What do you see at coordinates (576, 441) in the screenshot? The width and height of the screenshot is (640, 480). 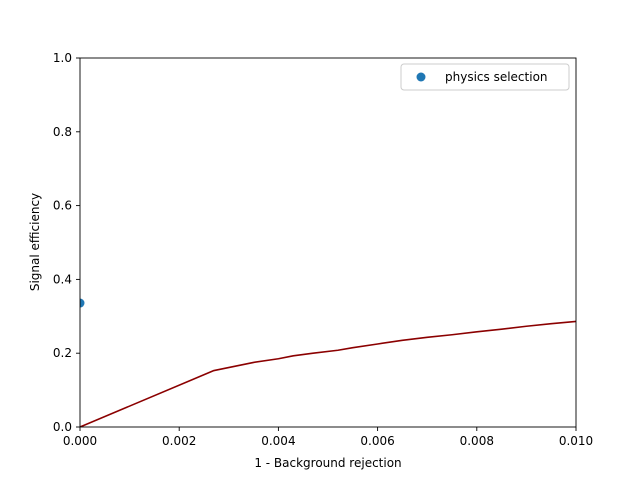 I see `x-tick-label: 0.010` at bounding box center [576, 441].